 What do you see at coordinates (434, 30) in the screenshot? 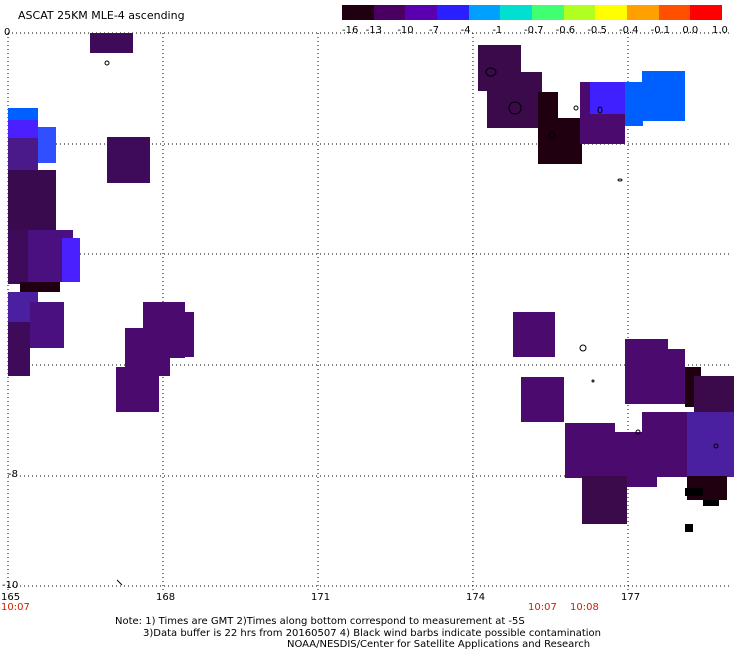
I see `colorbar-tick-label: -7` at bounding box center [434, 30].